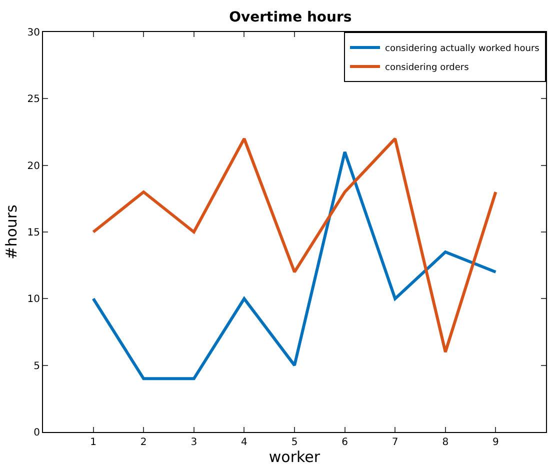  I want to click on x-tick-label: 7, so click(395, 442).